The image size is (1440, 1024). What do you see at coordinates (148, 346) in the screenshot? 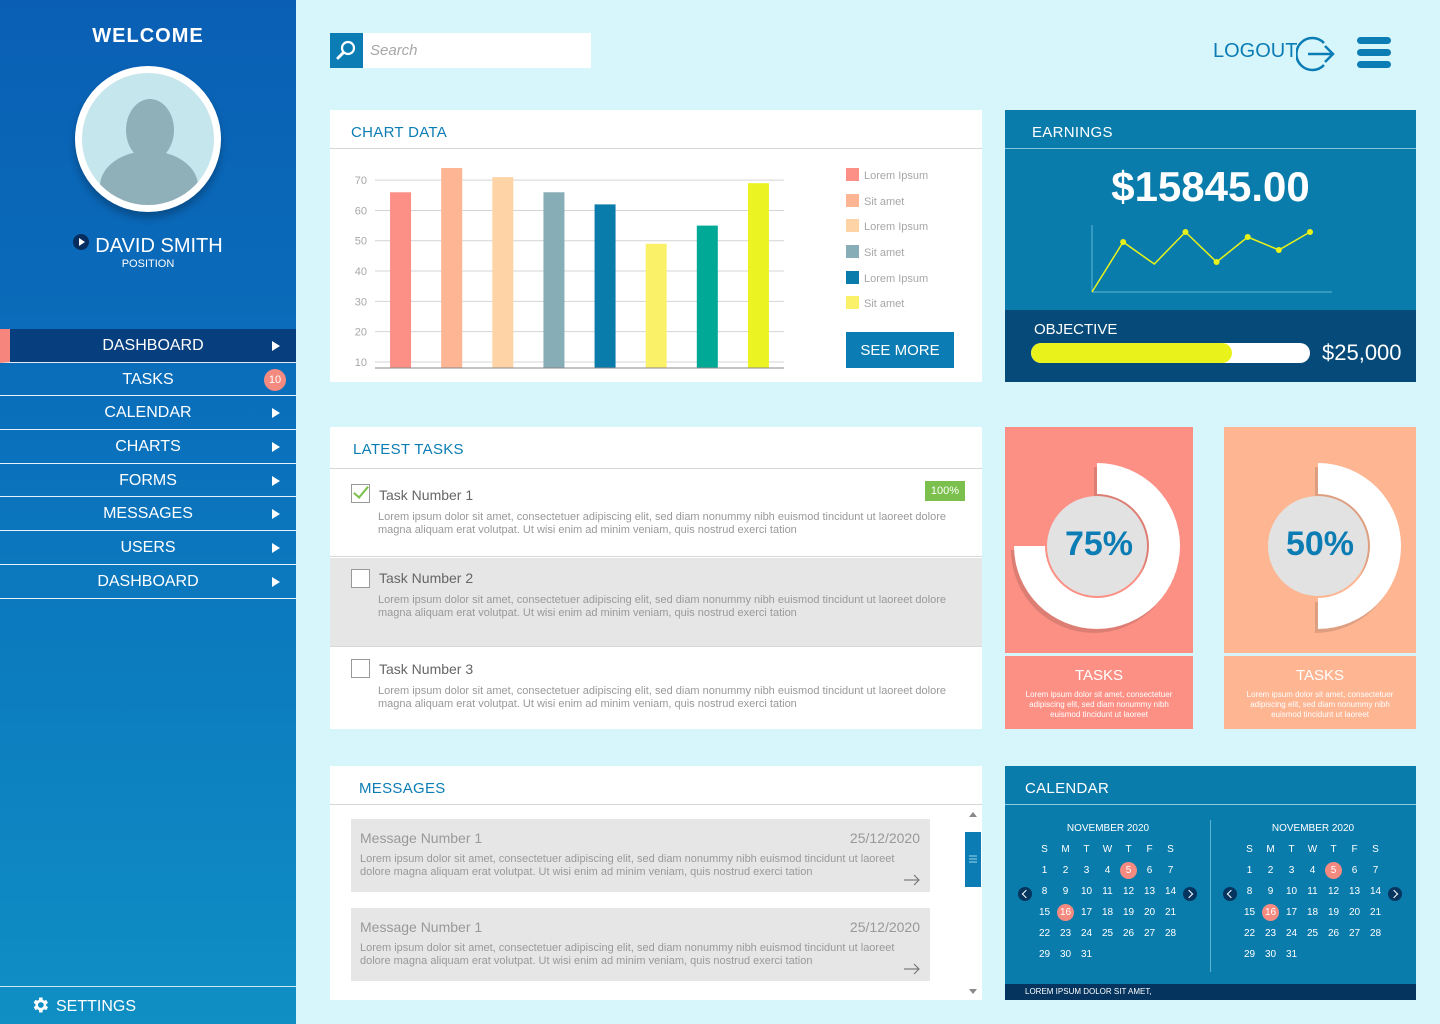
I see `sidebar-item-dashboard: DASHBOARD` at bounding box center [148, 346].